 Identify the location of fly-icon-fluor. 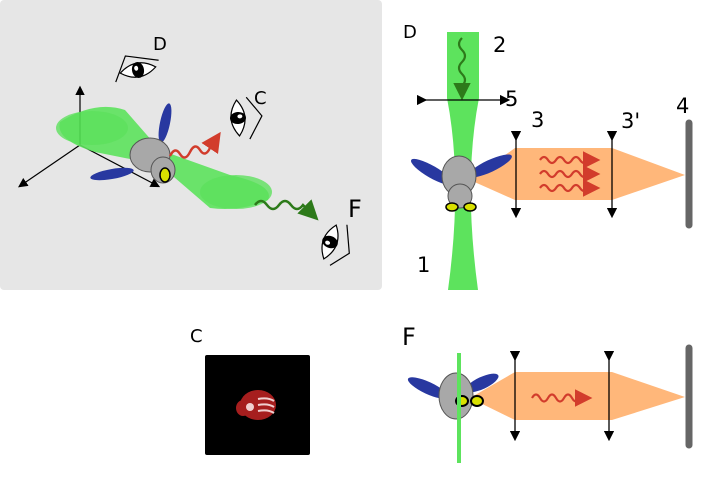
(453, 396).